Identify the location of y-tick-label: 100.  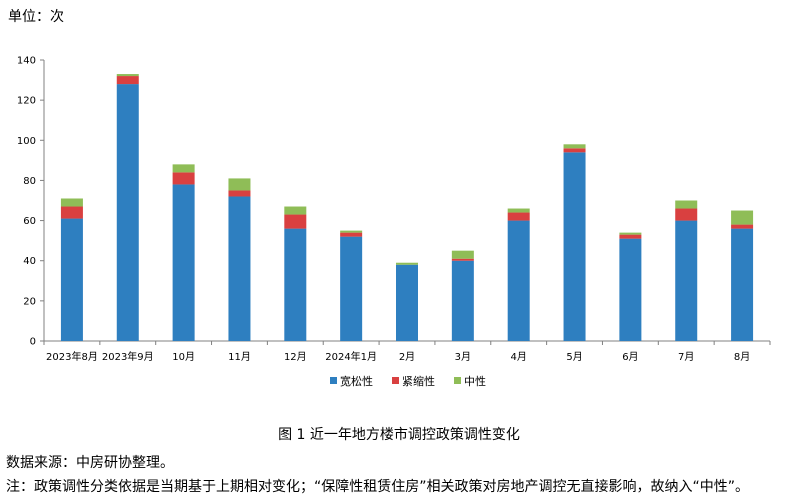
(26, 141).